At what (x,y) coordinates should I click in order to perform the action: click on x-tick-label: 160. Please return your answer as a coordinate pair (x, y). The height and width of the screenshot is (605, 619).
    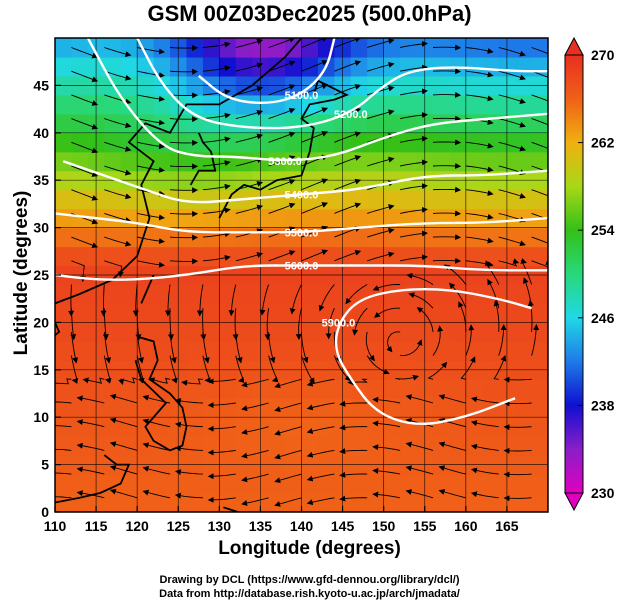
    Looking at the image, I should click on (466, 526).